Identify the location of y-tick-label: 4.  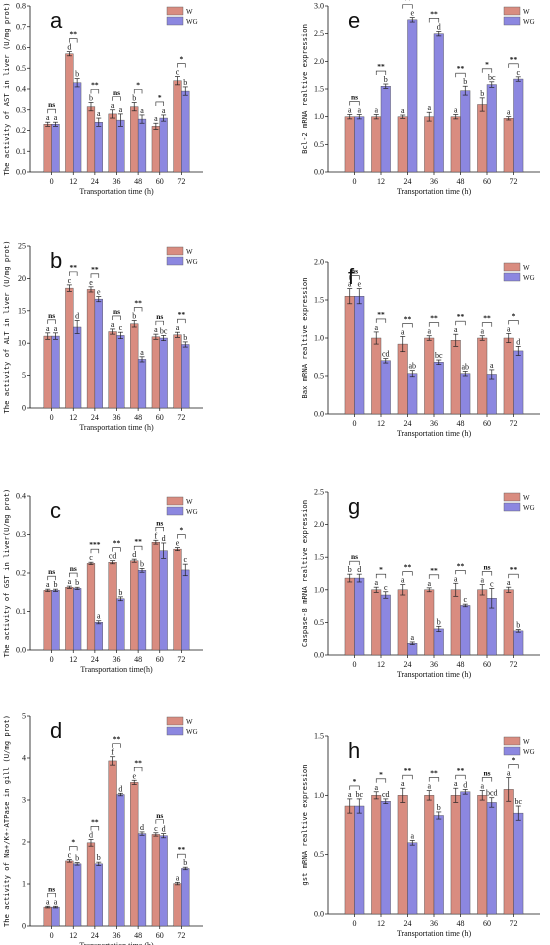
(24, 758).